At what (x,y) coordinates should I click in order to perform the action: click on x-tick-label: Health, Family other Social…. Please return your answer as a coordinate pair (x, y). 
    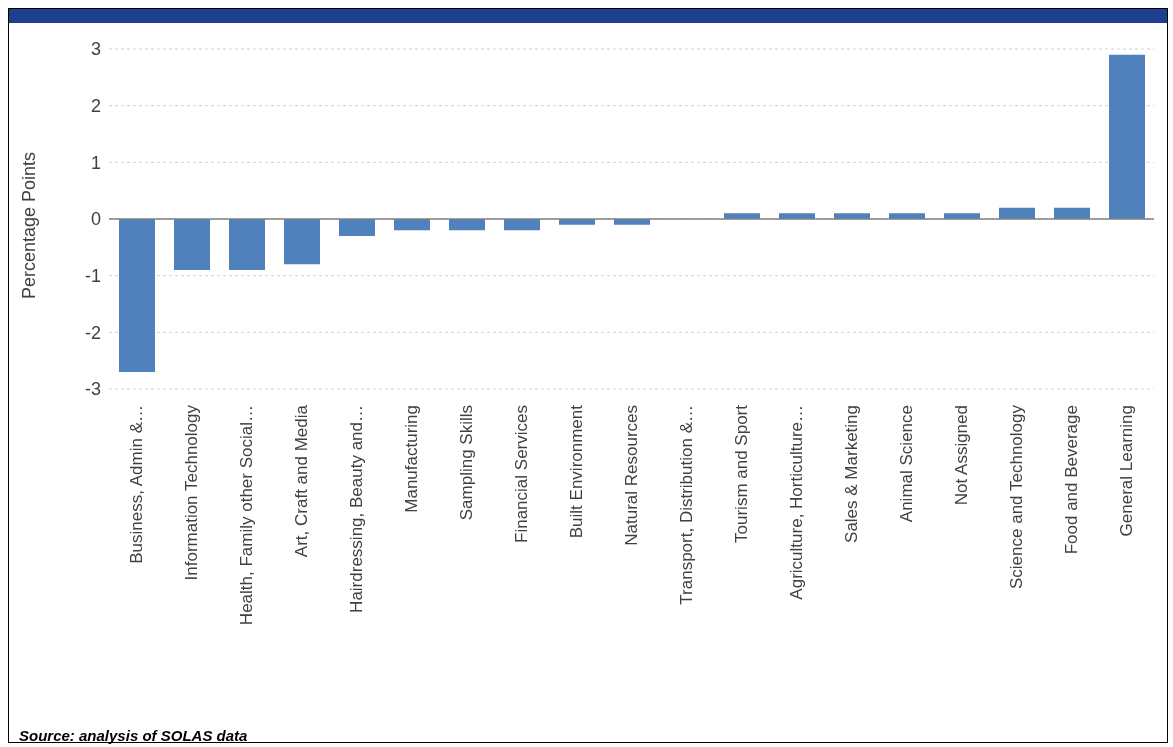
    Looking at the image, I should click on (246, 515).